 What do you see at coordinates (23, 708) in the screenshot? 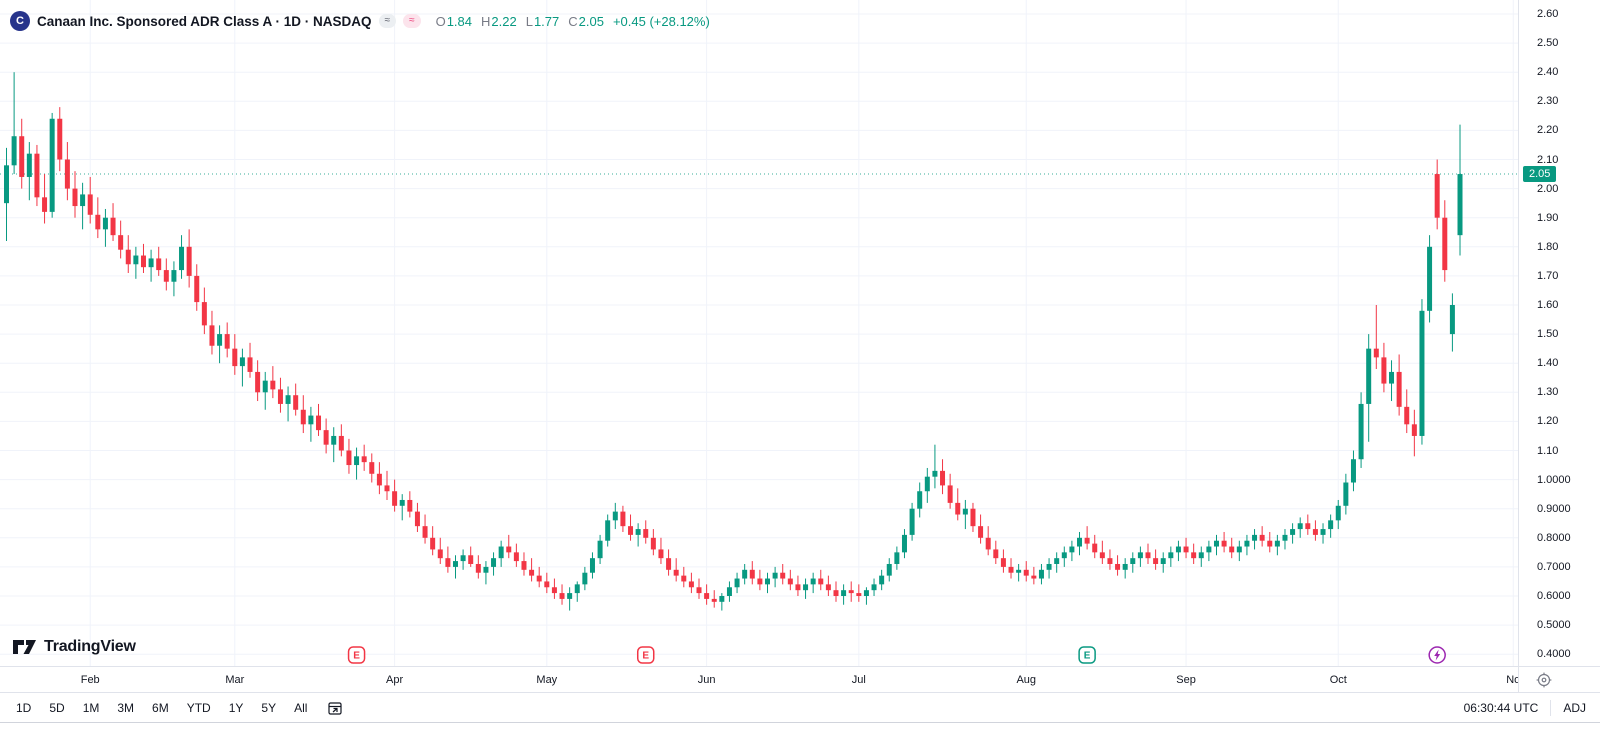
I see `range-button-1d: 1D` at bounding box center [23, 708].